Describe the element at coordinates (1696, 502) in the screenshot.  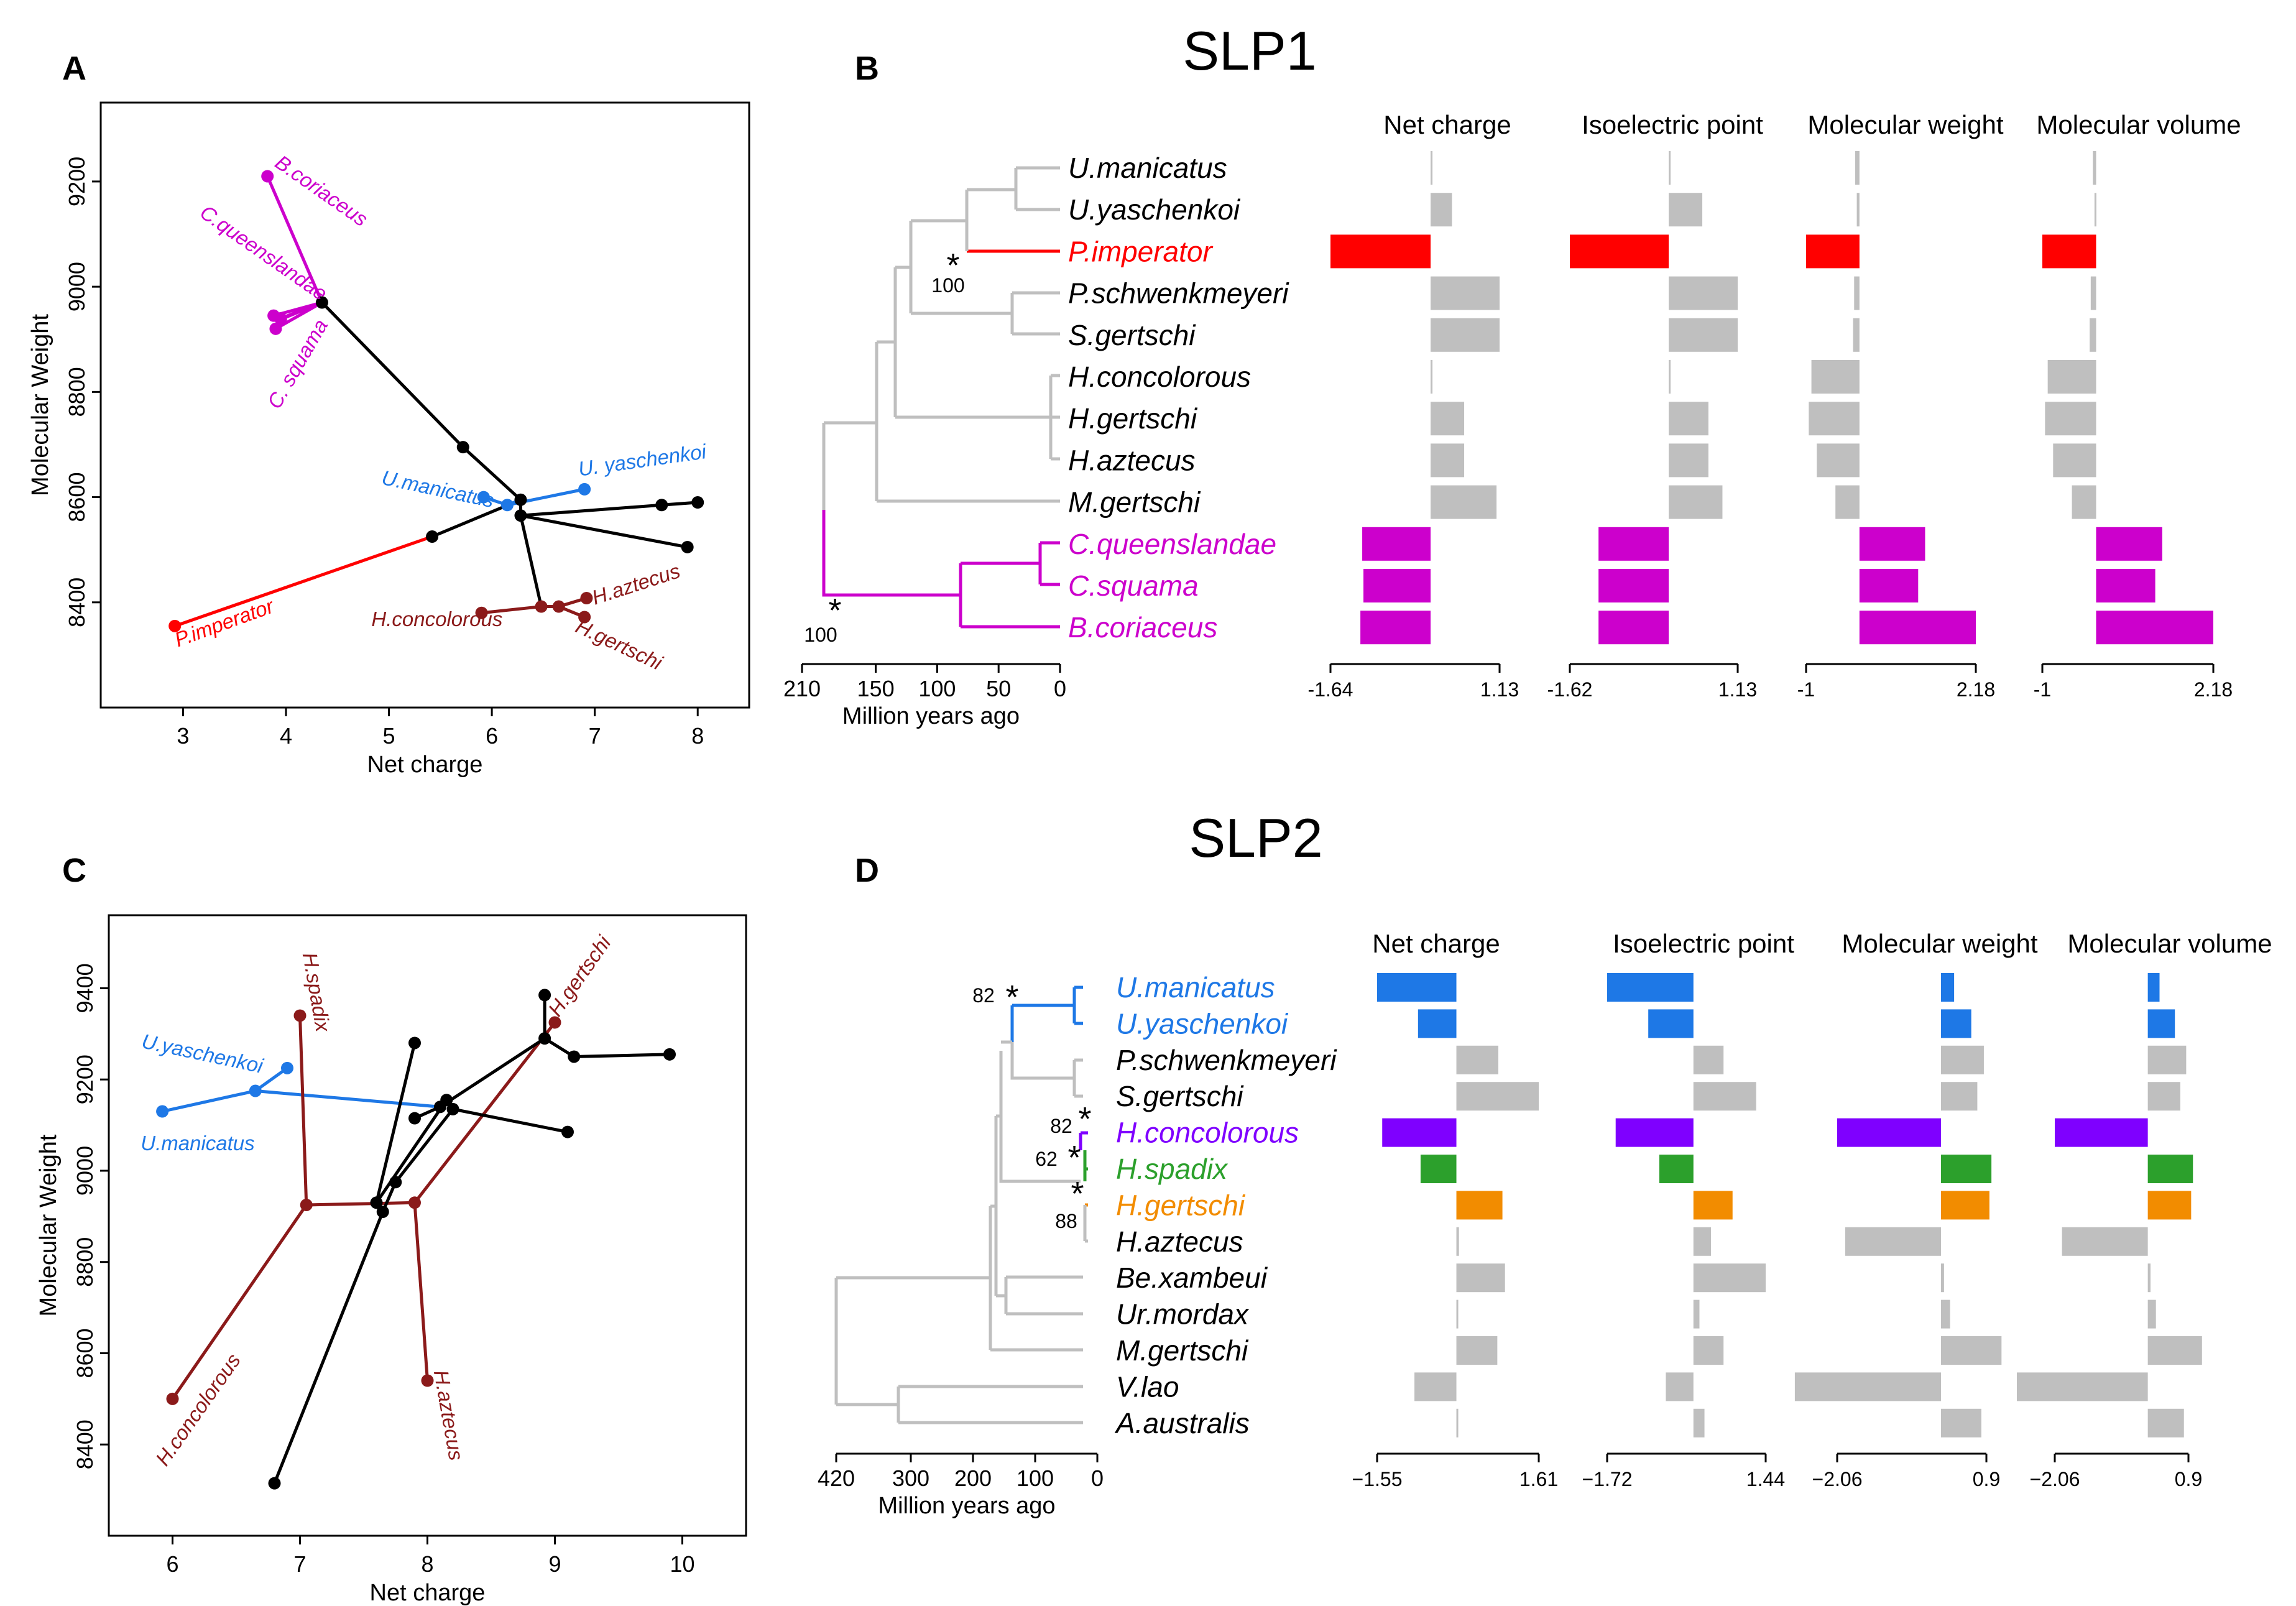
I see `bar-m-gertschi` at that location.